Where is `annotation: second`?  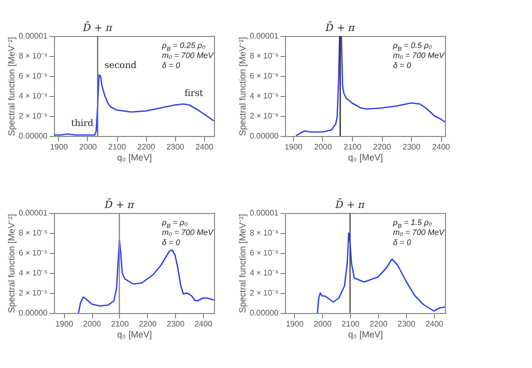
annotation: second is located at coordinates (120, 66).